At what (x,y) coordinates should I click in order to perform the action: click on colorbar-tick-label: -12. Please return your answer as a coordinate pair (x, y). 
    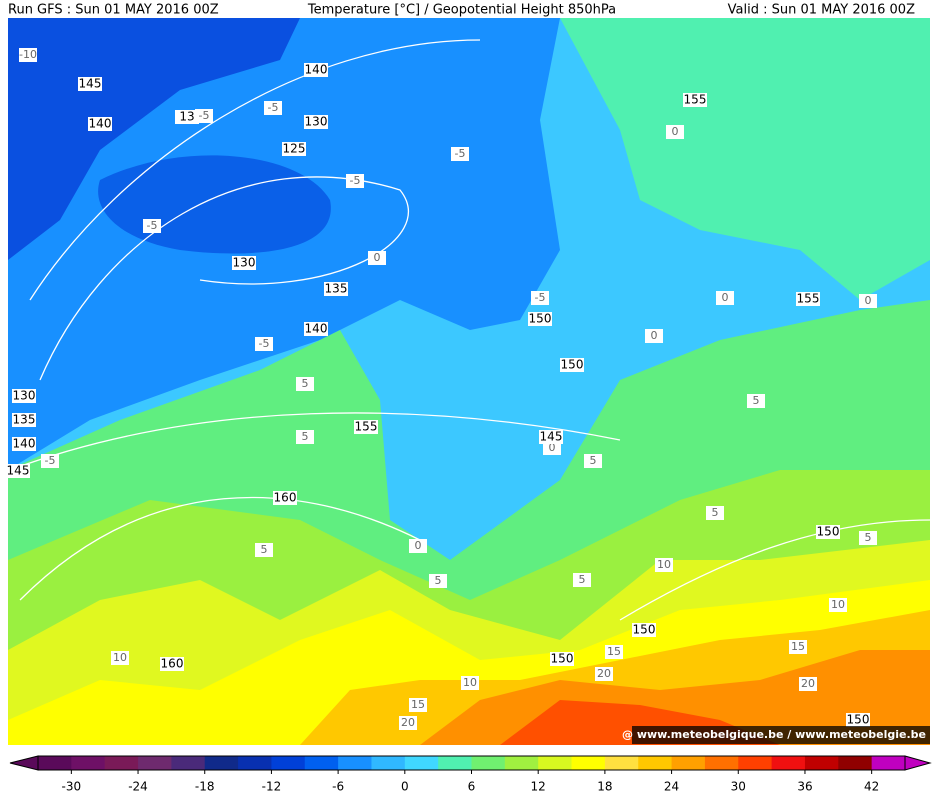
    Looking at the image, I should click on (272, 787).